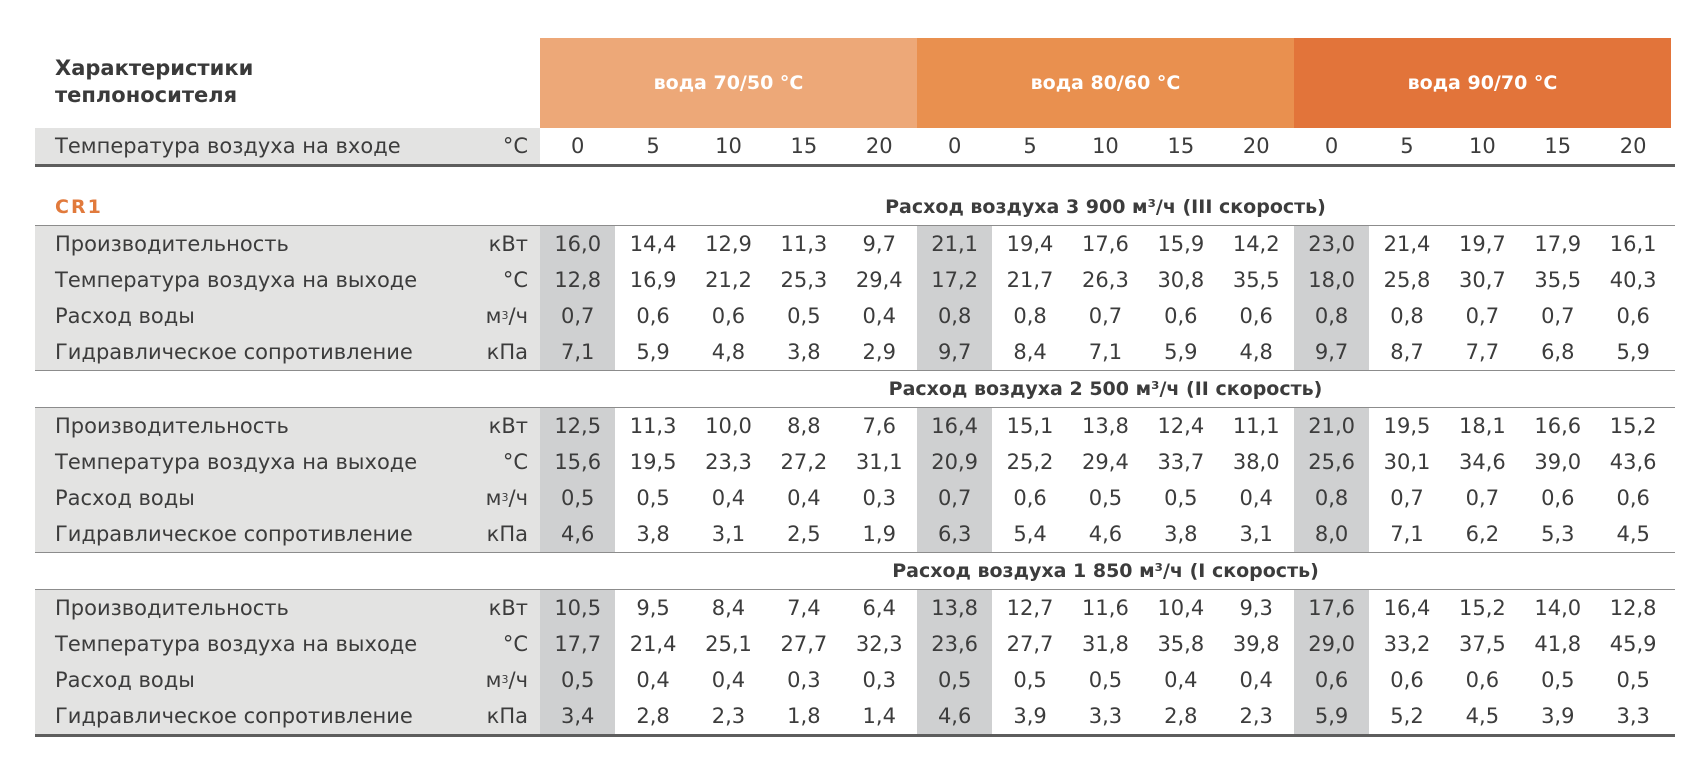 The image size is (1708, 764). What do you see at coordinates (578, 534) in the screenshot?
I see `value-cell: 4,6` at bounding box center [578, 534].